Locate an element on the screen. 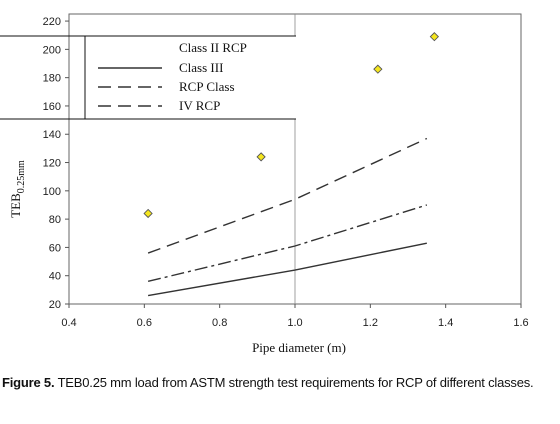 Image resolution: width=560 pixels, height=424 pixels. legend: Class II RCP Class III RCP Class IV RCP is located at coordinates (148, 77).